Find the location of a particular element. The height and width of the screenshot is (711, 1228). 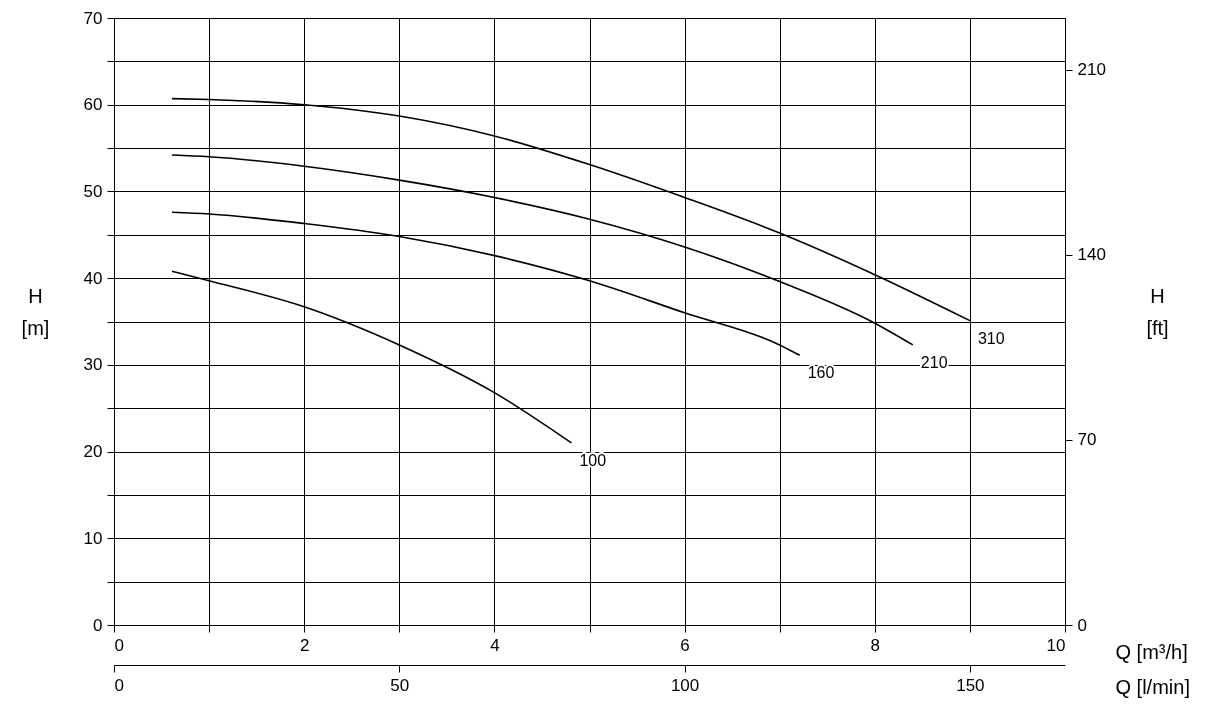

y-tick-label: 30 is located at coordinates (93, 365).